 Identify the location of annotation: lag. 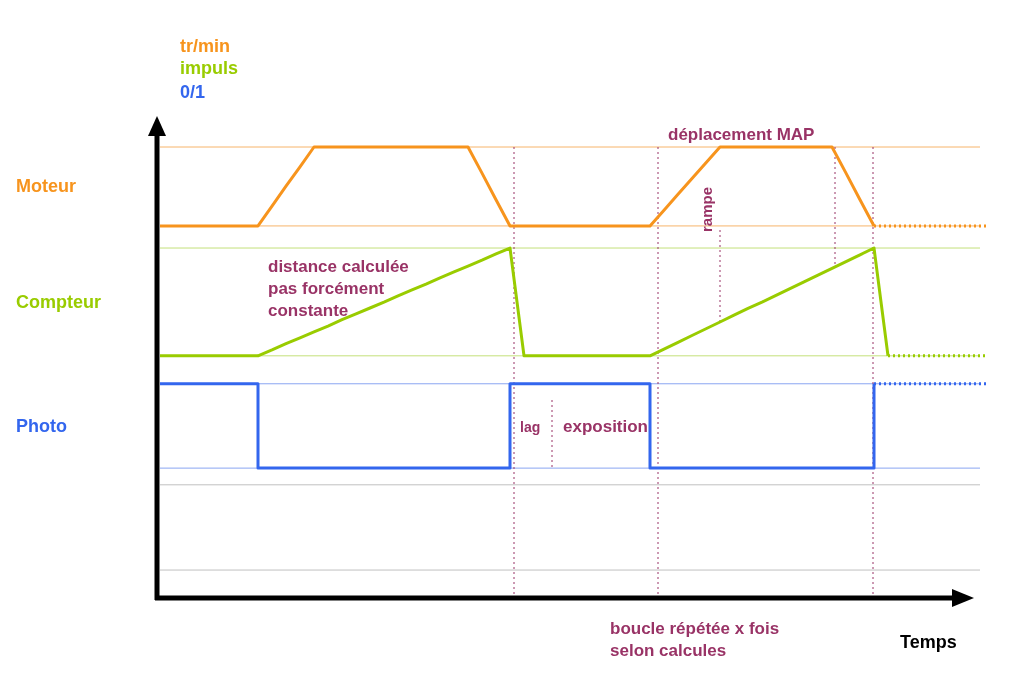
(530, 427).